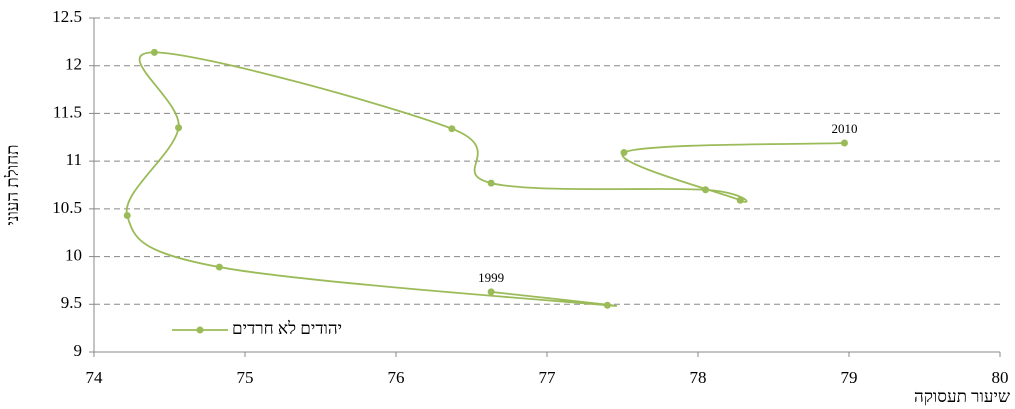 The height and width of the screenshot is (409, 1015). What do you see at coordinates (287, 328) in the screenshot?
I see `legend-label: יהודים לא חרדים` at bounding box center [287, 328].